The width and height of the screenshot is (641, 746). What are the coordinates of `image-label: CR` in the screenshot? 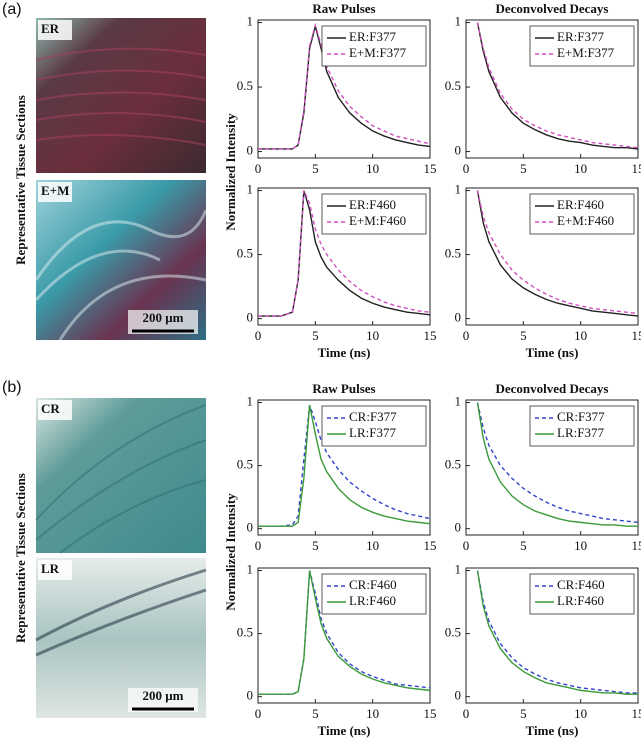 It's located at (50, 408).